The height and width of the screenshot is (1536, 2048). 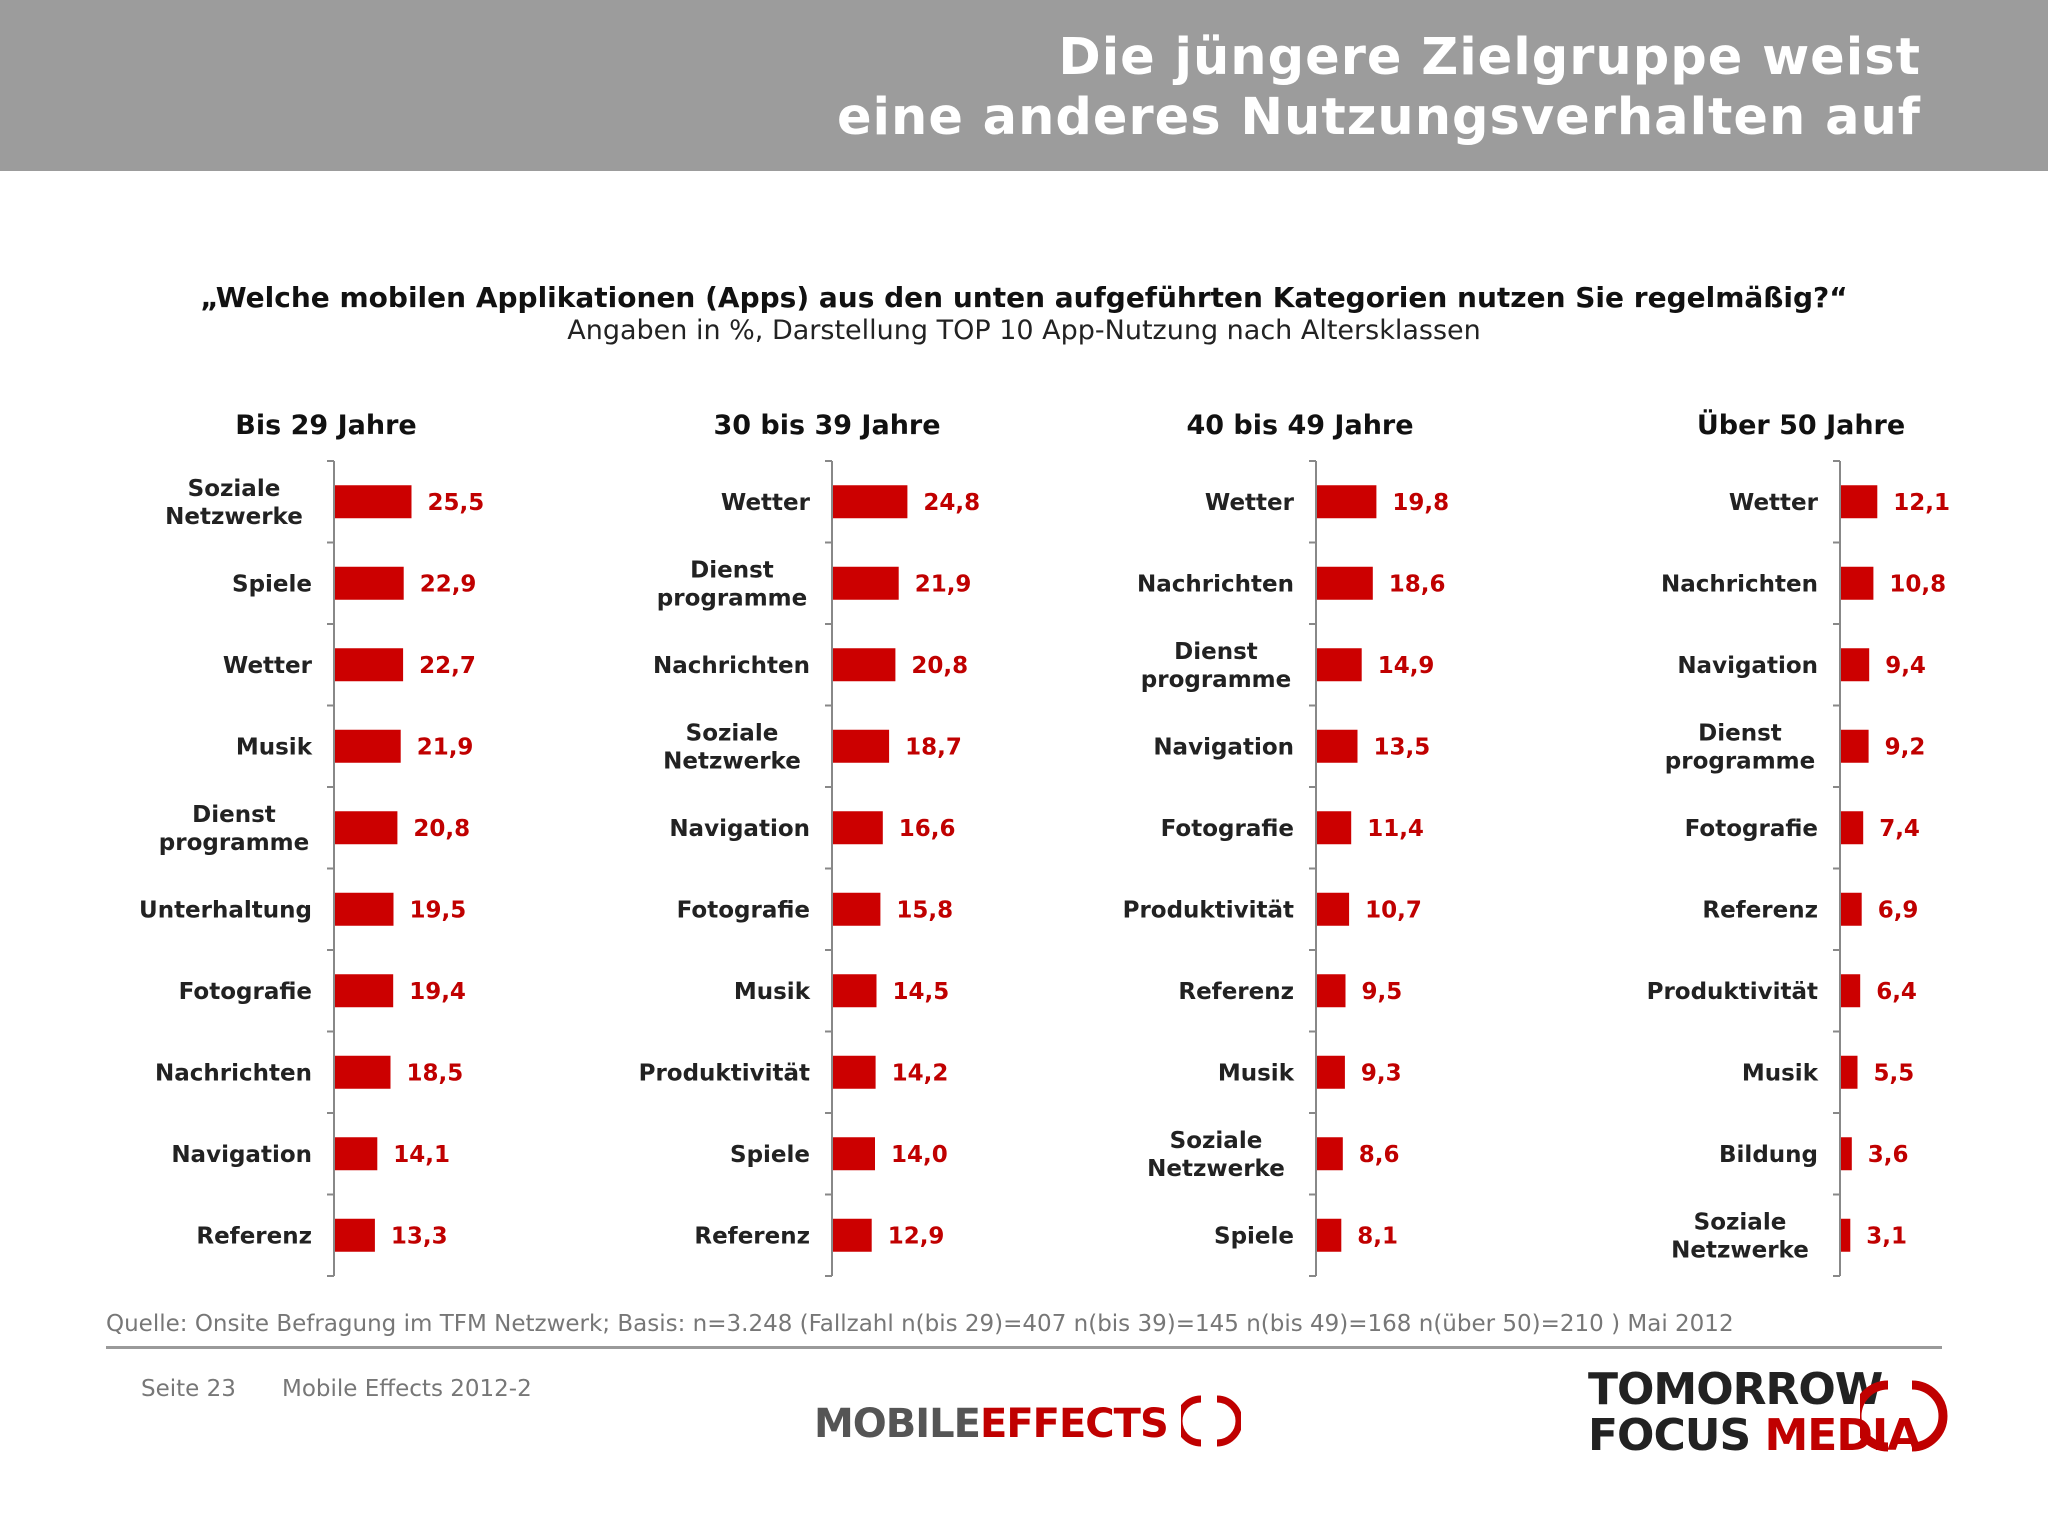 I want to click on data-label: 8,6, so click(x=1379, y=1155).